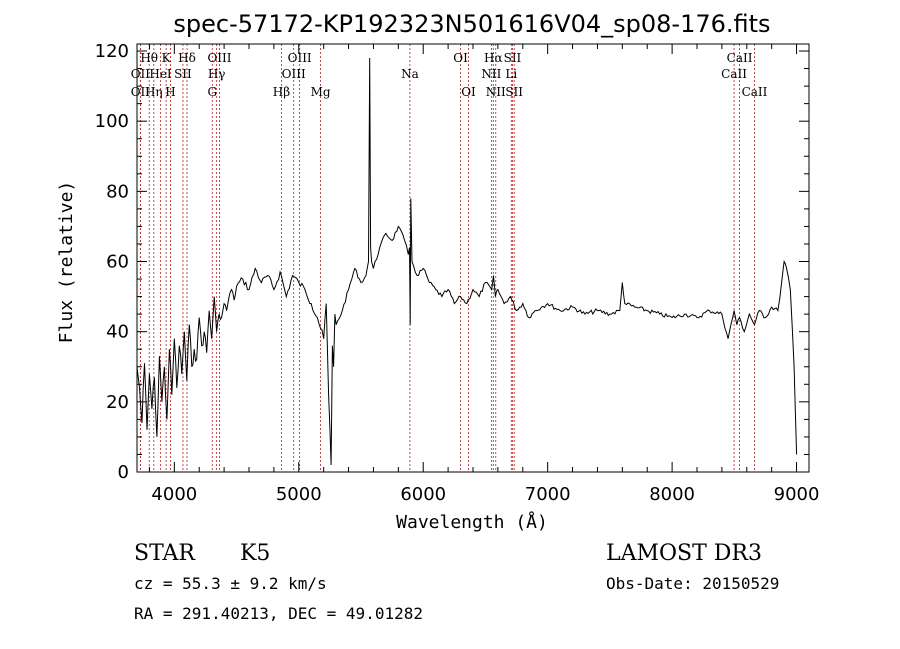 The image size is (900, 649). Describe the element at coordinates (493, 58) in the screenshot. I see `spectral-line-label: Hα` at that location.